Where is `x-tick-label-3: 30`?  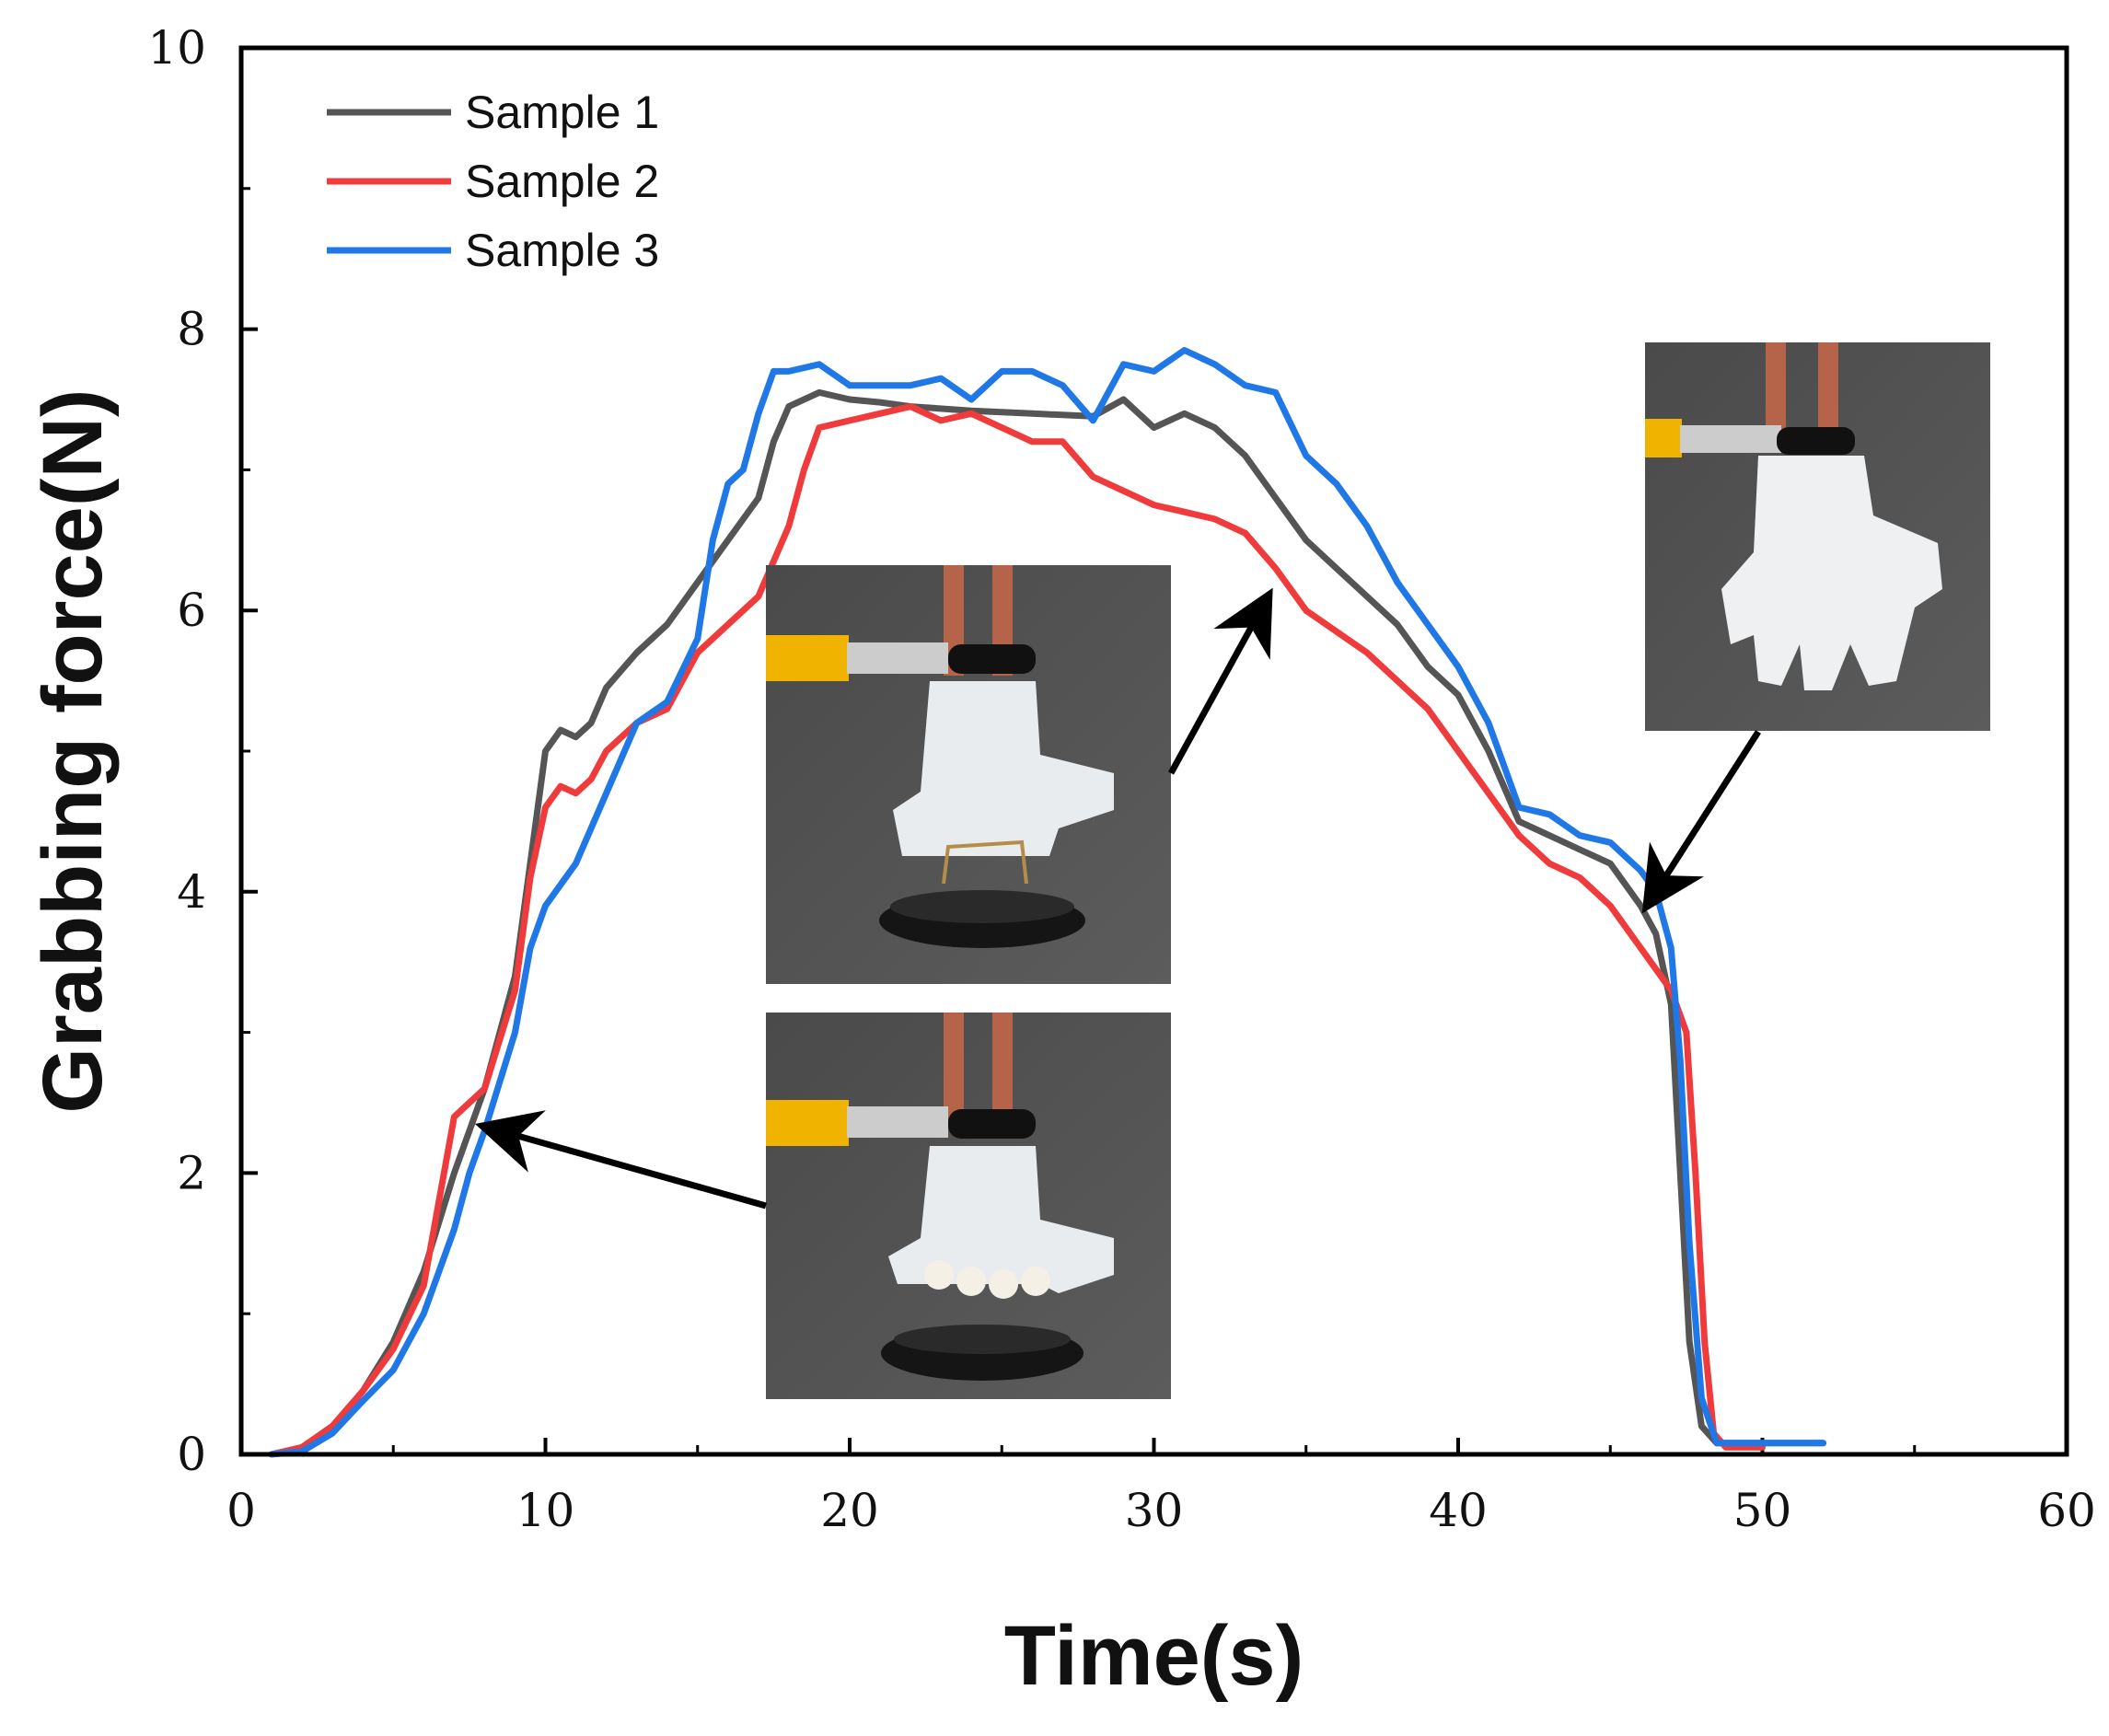 x-tick-label-3: 30 is located at coordinates (1155, 1510).